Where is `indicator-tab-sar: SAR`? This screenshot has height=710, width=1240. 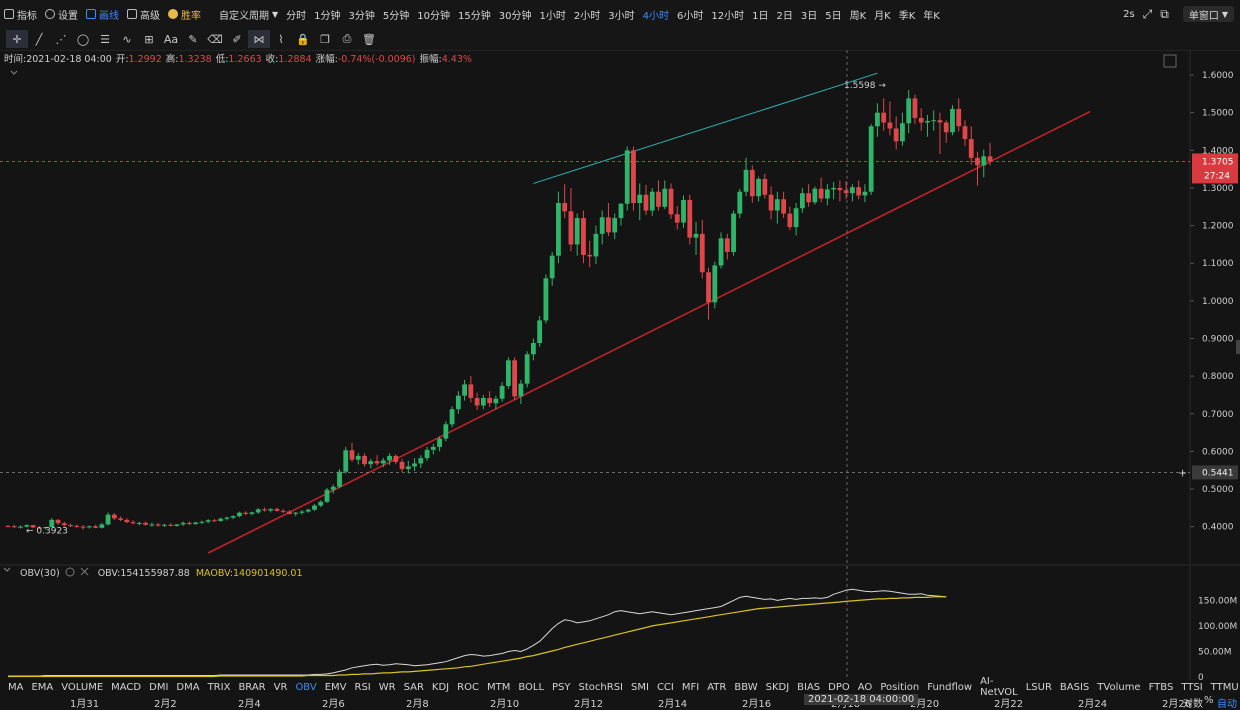 indicator-tab-sar: SAR is located at coordinates (413, 687).